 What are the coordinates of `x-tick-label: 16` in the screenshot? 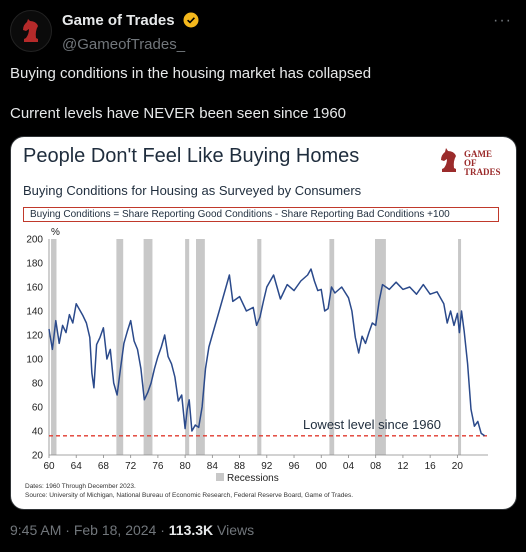 It's located at (431, 466).